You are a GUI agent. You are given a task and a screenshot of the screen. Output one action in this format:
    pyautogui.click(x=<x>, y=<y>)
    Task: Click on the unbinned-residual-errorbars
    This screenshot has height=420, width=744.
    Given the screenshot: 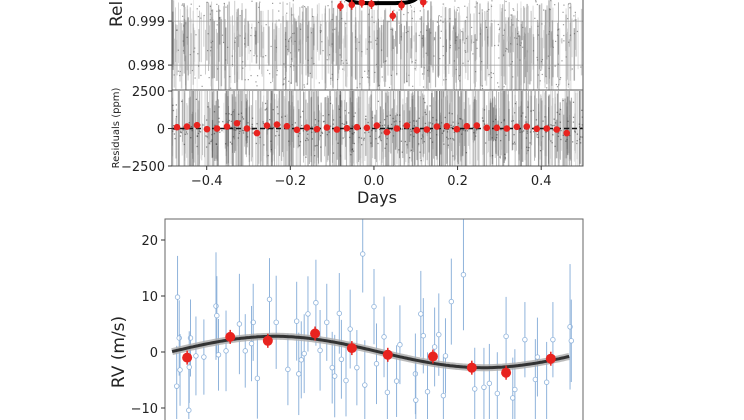 What is the action you would take?
    pyautogui.click(x=377, y=128)
    